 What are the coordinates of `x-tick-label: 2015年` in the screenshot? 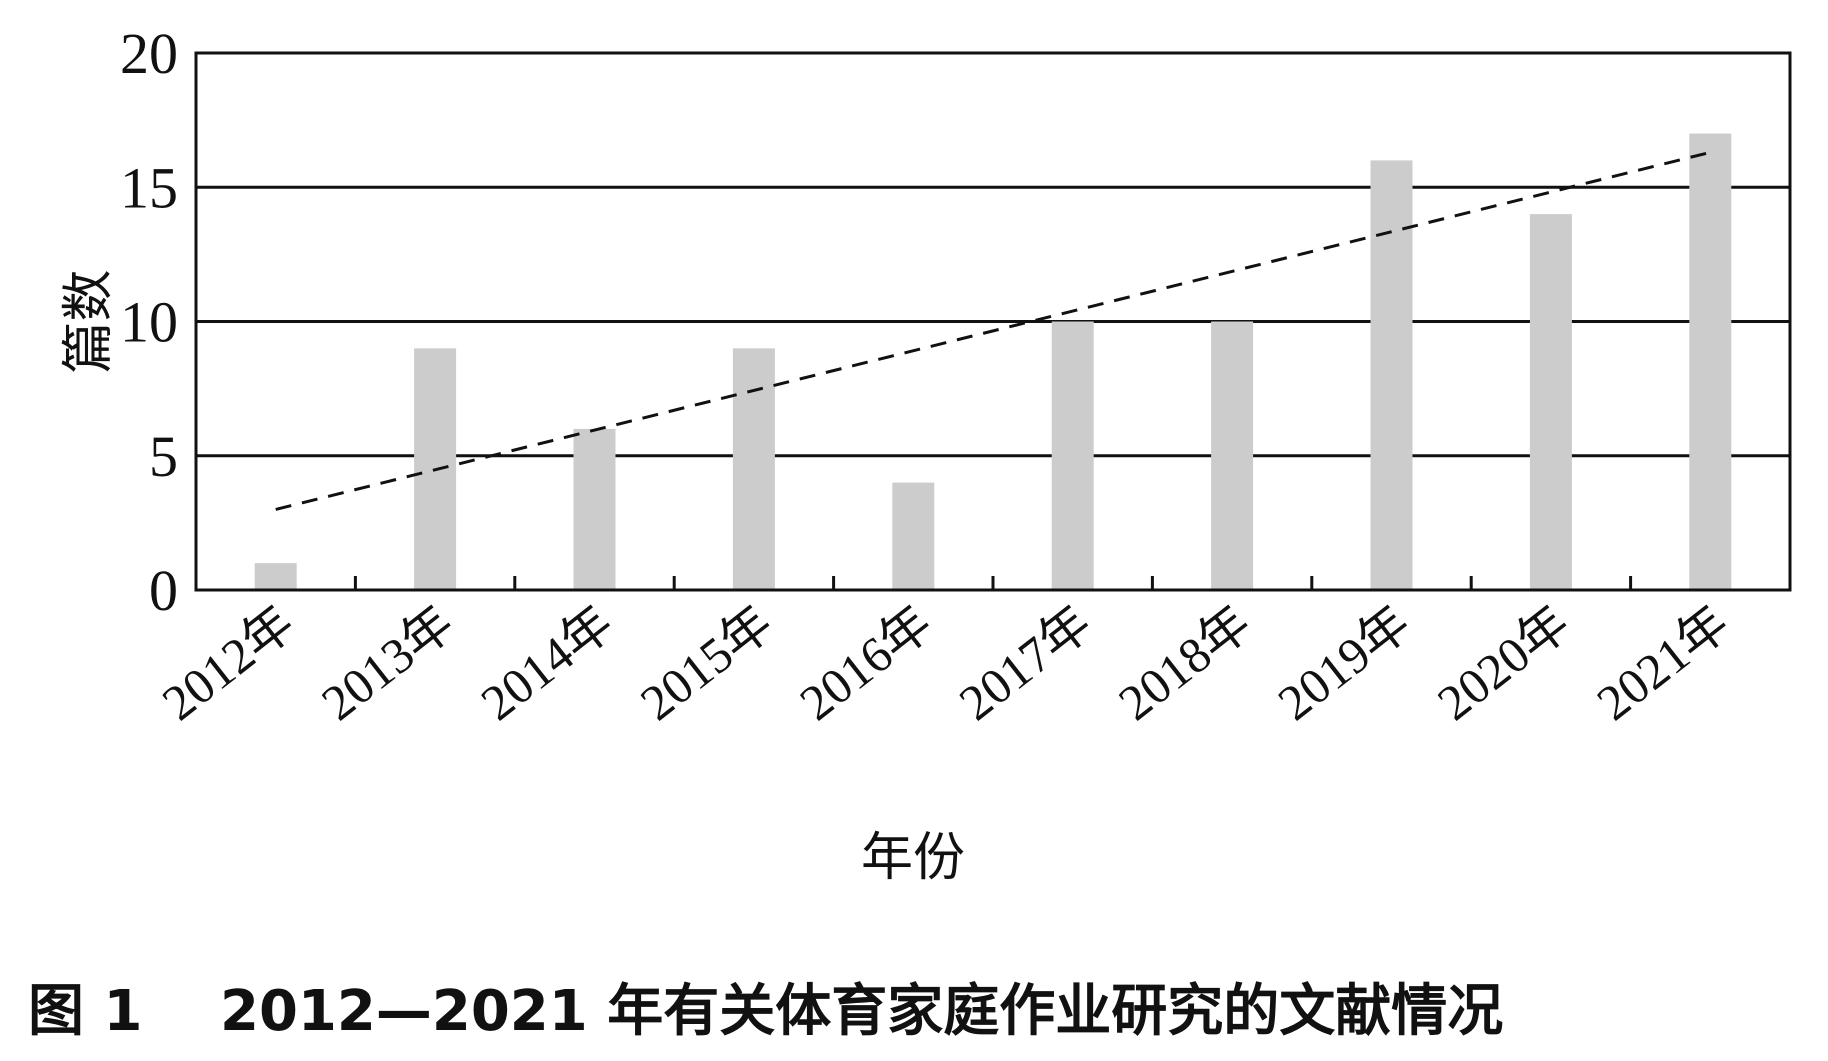 It's located at (706, 663).